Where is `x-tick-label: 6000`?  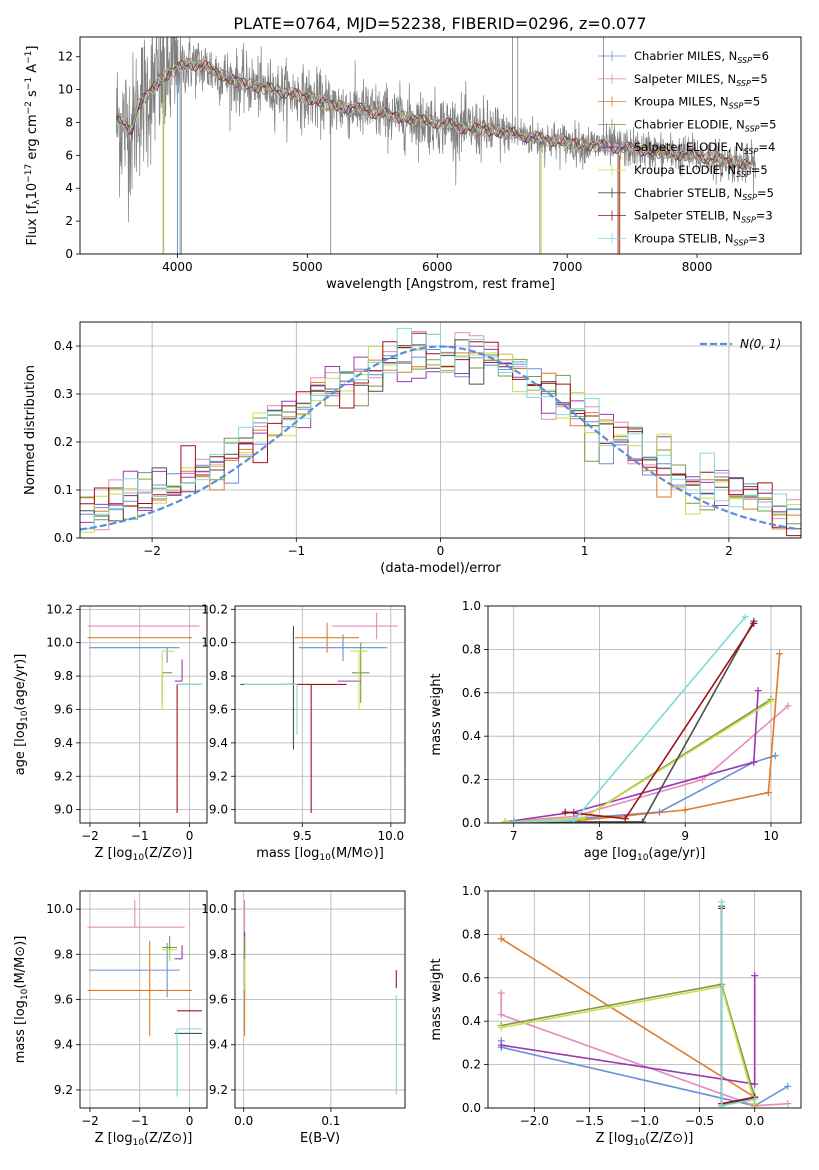
x-tick-label: 6000 is located at coordinates (437, 267).